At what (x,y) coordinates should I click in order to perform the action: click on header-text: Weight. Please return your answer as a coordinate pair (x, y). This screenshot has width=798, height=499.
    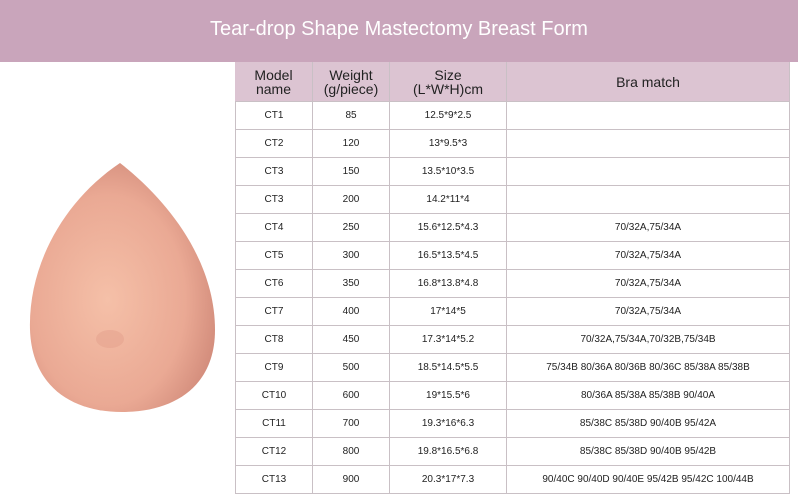
    Looking at the image, I should click on (351, 74).